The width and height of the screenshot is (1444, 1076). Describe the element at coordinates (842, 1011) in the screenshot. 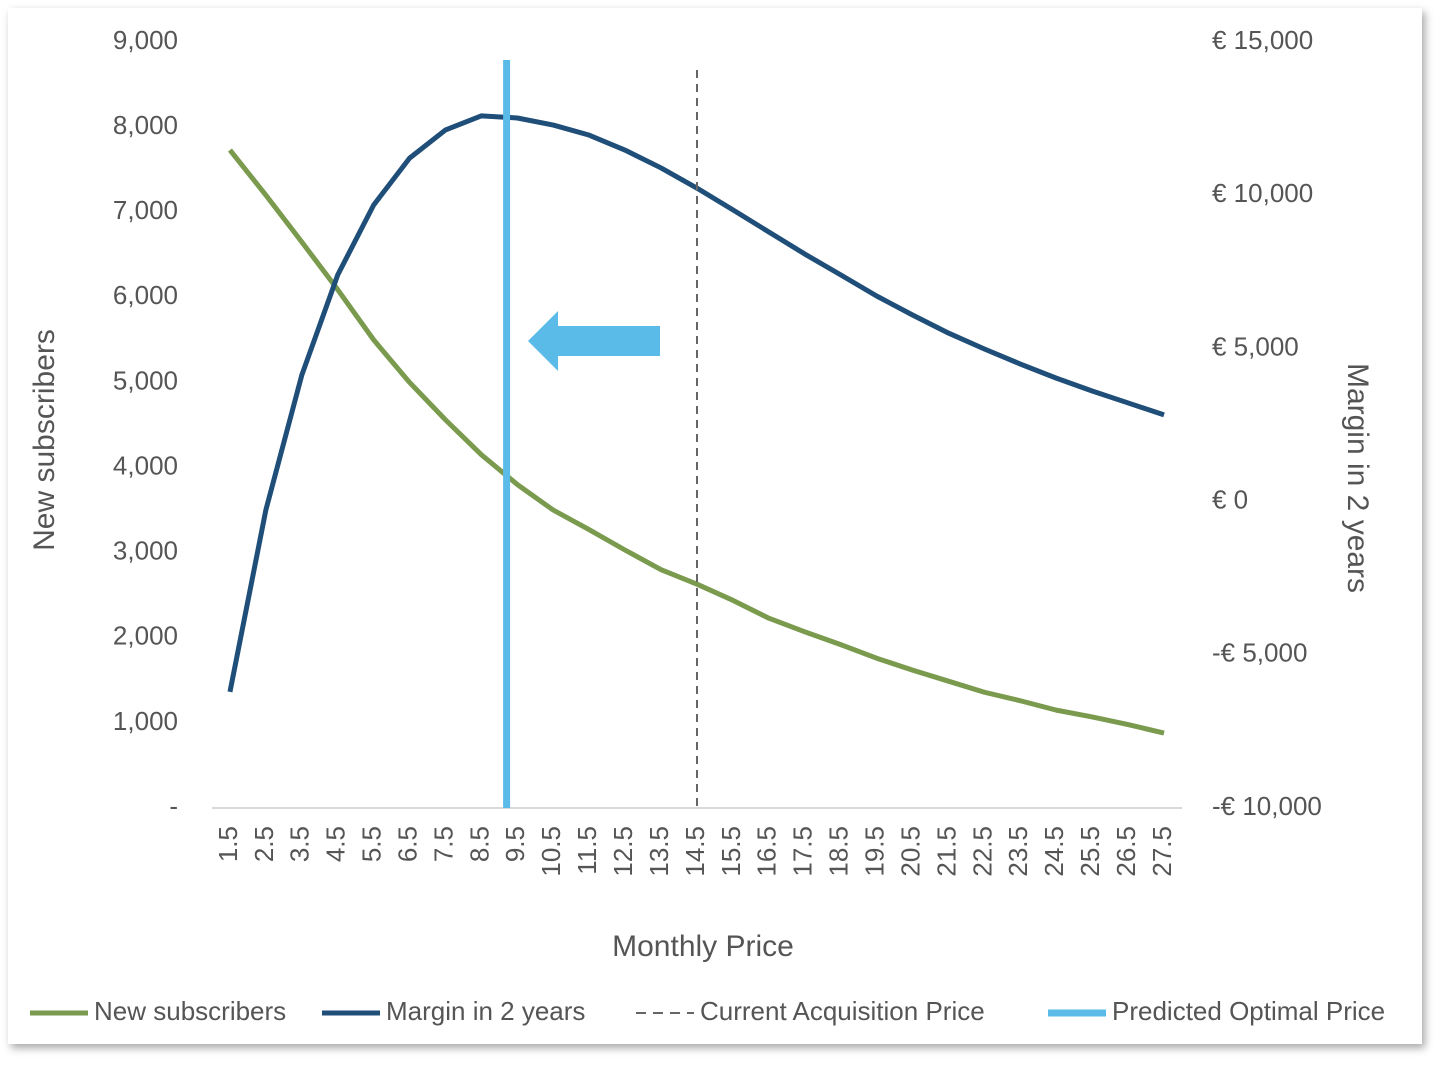

I see `legend-label: Current Acquisition Price` at that location.